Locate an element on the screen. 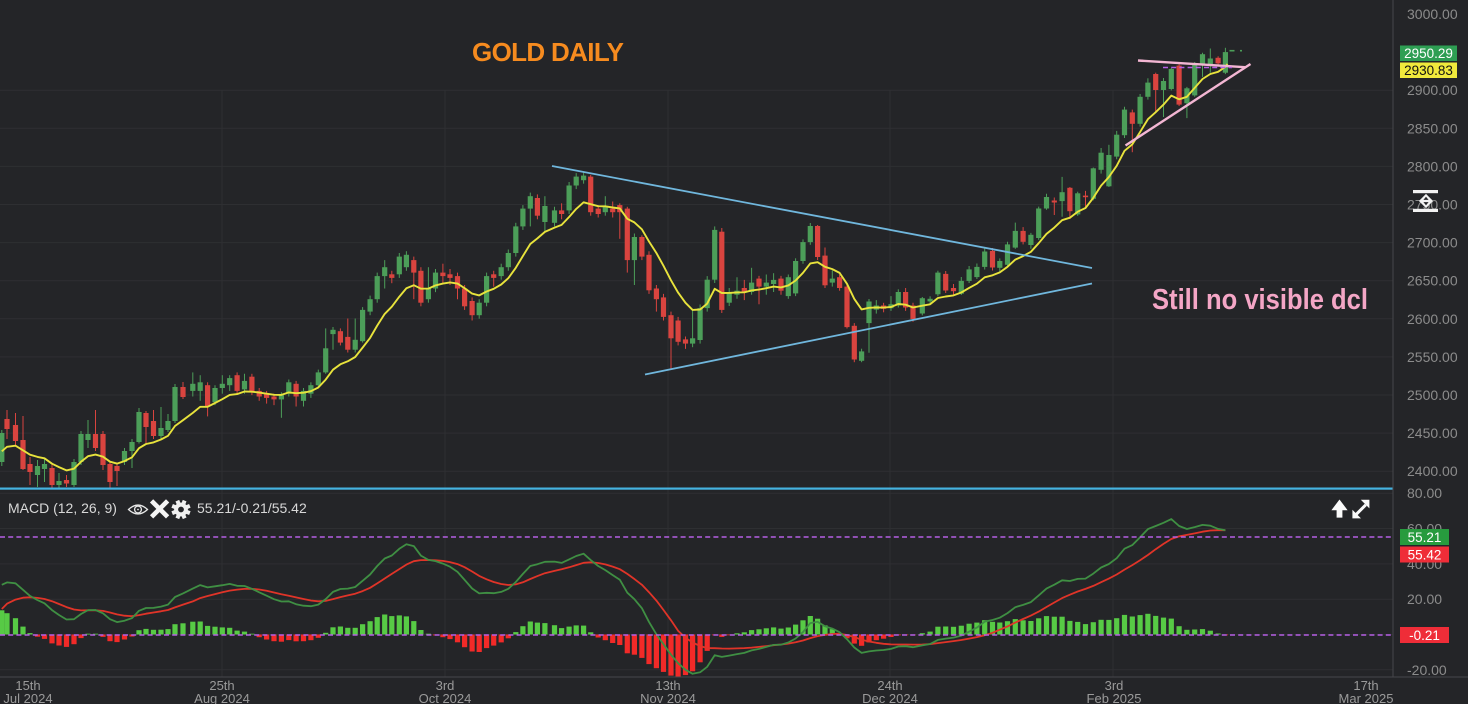  svg-text: 2900.00 is located at coordinates (1432, 90).